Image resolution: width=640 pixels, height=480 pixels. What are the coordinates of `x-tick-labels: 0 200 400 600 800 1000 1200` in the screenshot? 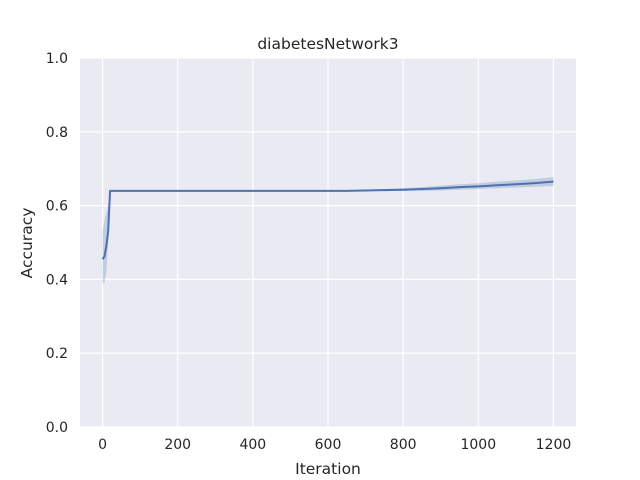 It's located at (334, 445).